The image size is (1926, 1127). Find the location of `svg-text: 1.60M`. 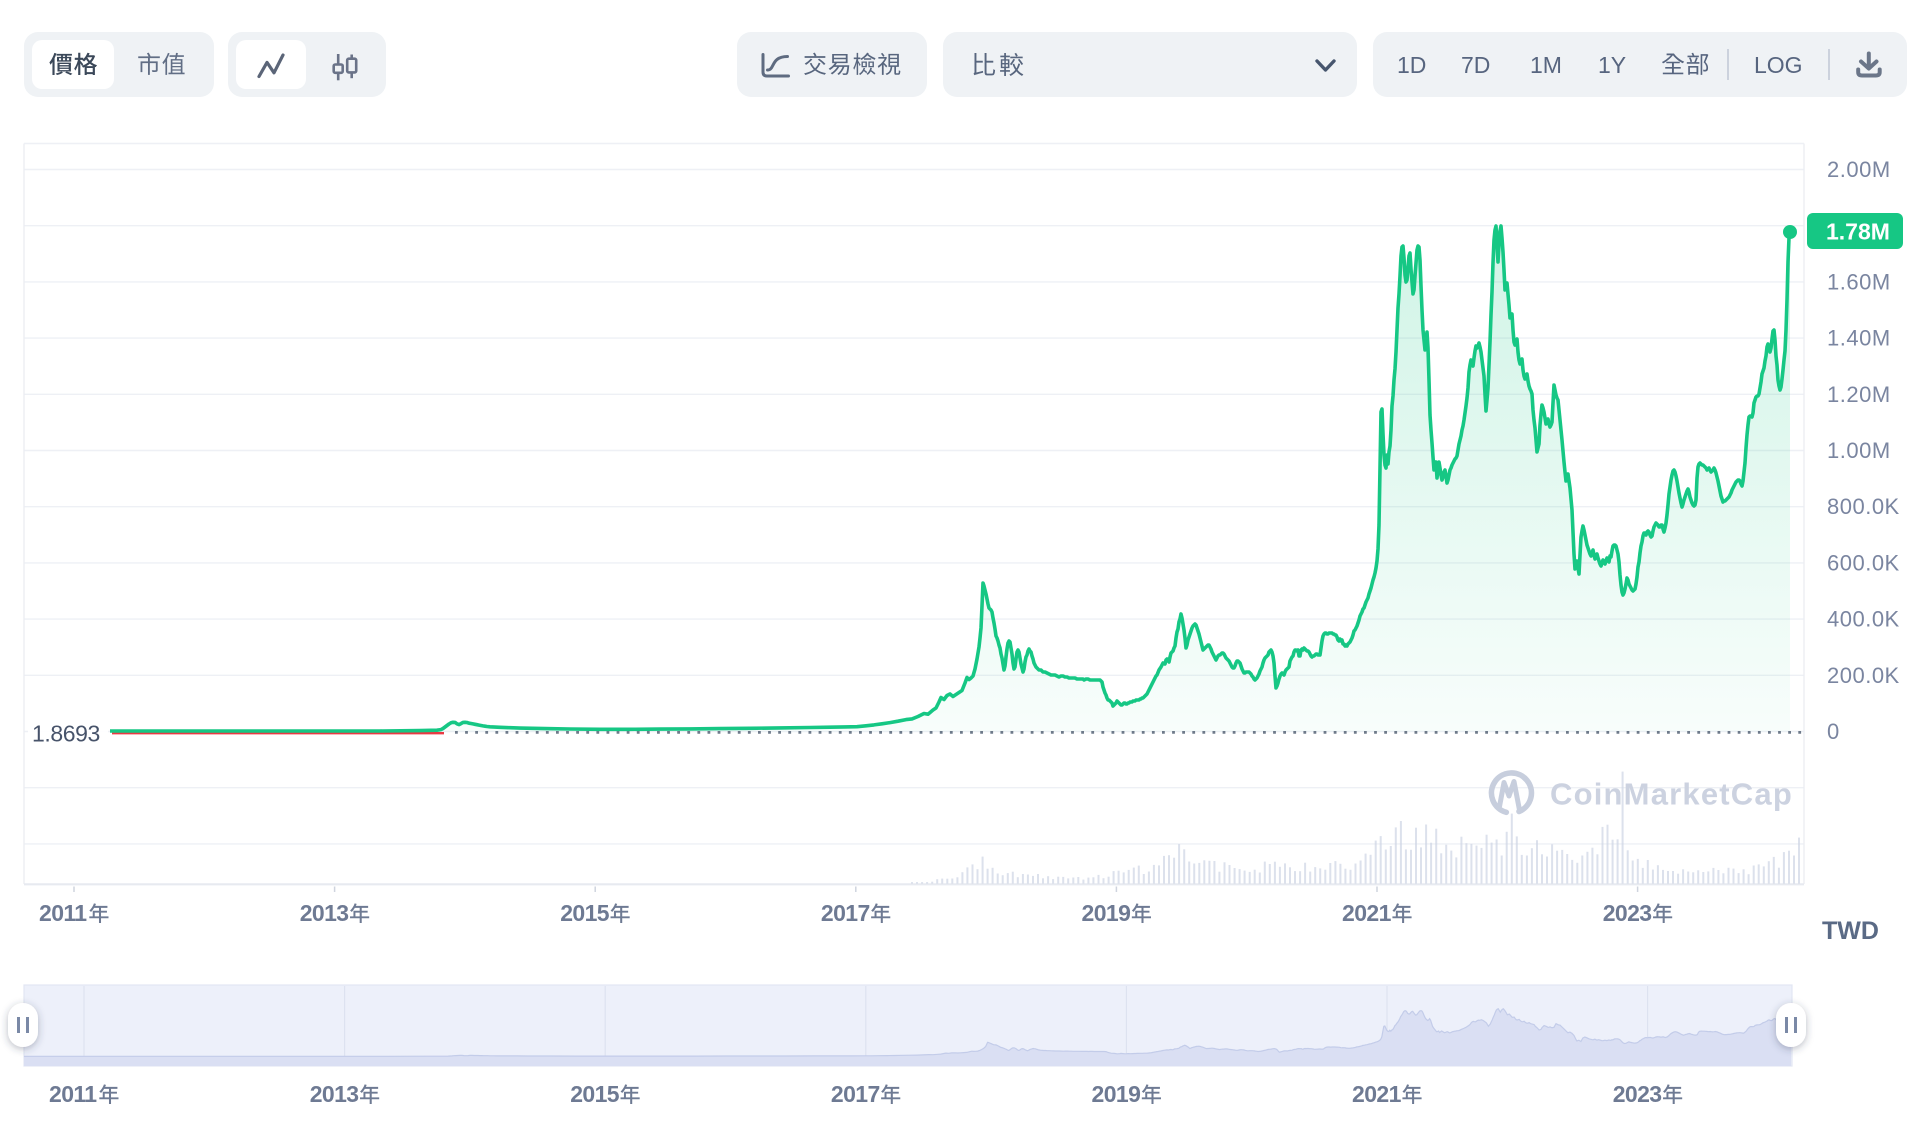

svg-text: 1.60M is located at coordinates (1859, 281).